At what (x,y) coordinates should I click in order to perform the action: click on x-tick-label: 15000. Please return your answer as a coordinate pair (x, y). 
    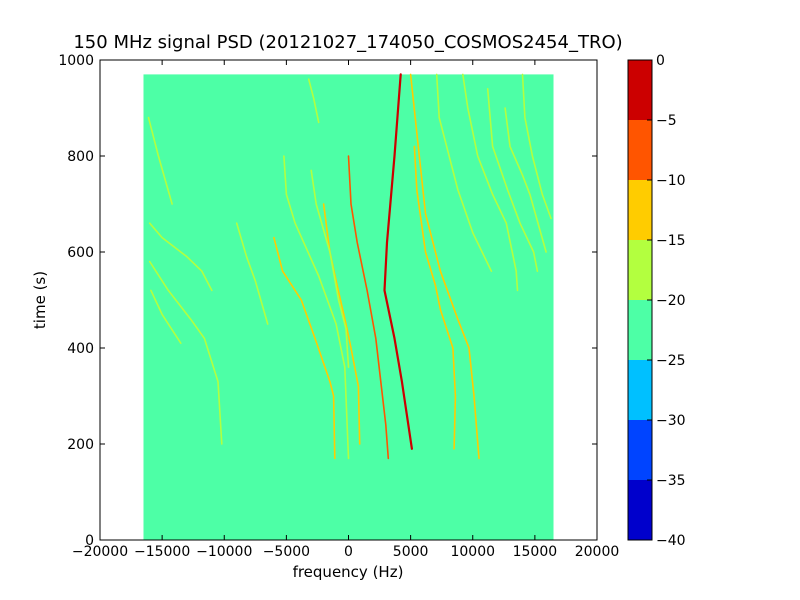
    Looking at the image, I should click on (535, 552).